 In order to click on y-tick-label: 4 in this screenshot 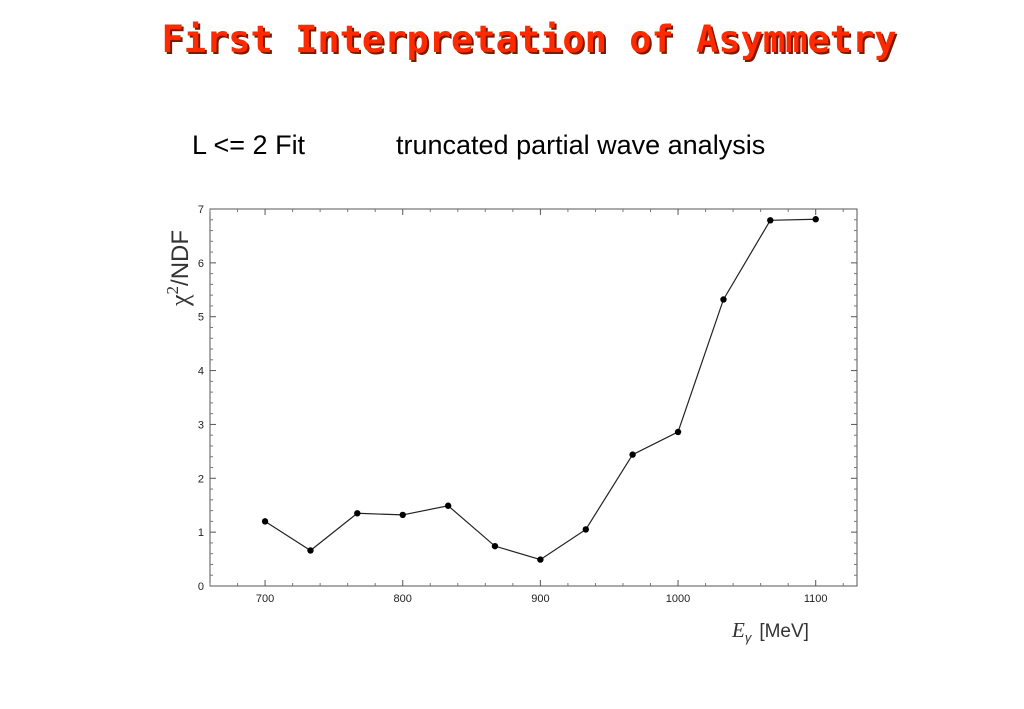, I will do `click(201, 372)`.